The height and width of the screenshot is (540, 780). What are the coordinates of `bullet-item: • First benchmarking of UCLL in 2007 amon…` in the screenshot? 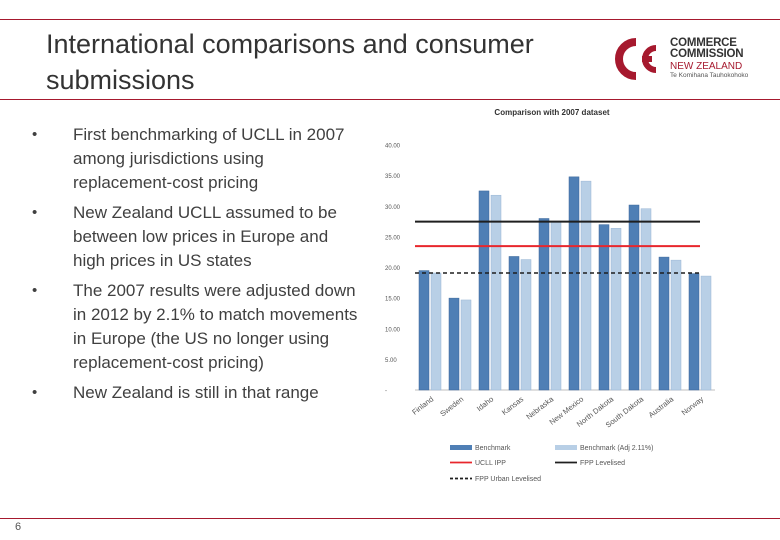 It's located at (196, 159).